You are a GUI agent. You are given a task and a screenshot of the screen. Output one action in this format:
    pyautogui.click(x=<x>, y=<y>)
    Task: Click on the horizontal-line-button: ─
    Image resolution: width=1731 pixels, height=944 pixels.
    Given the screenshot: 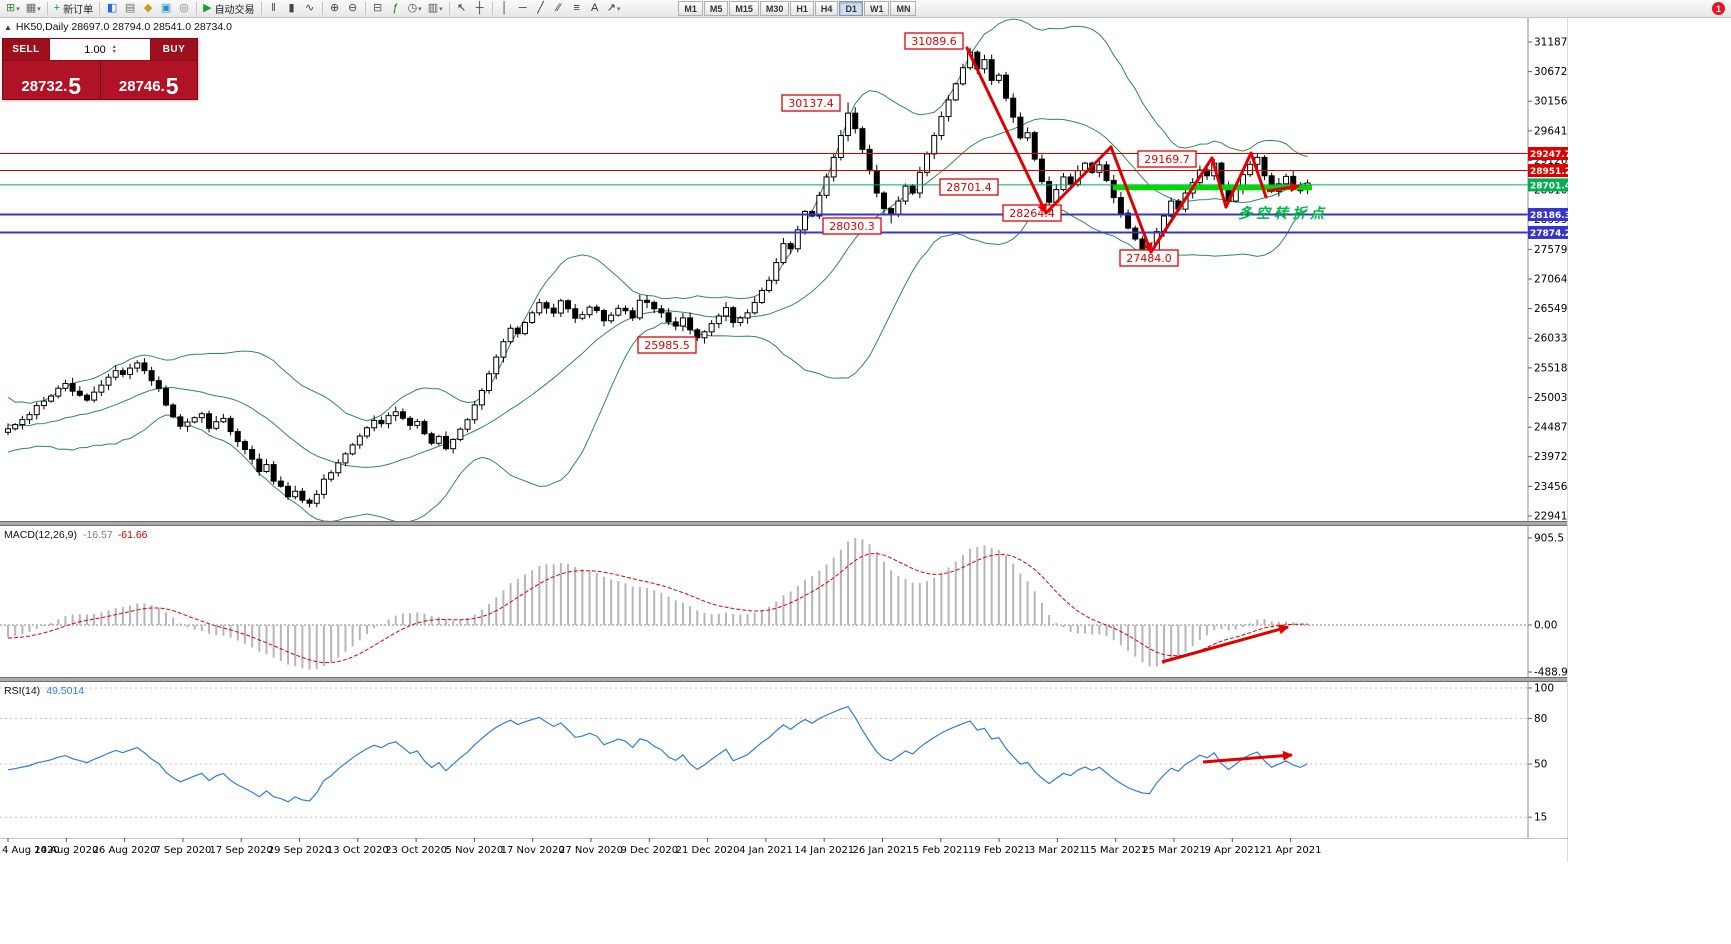 What is the action you would take?
    pyautogui.click(x=523, y=9)
    